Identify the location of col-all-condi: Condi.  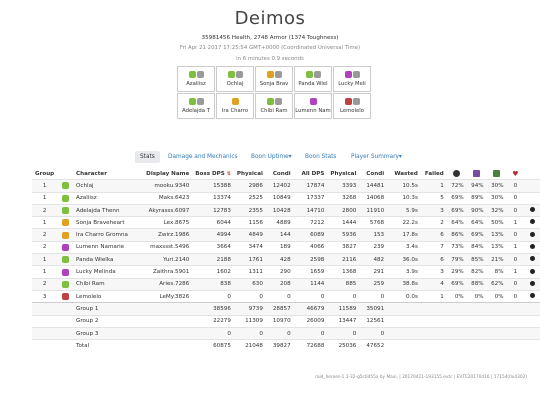
(375, 173).